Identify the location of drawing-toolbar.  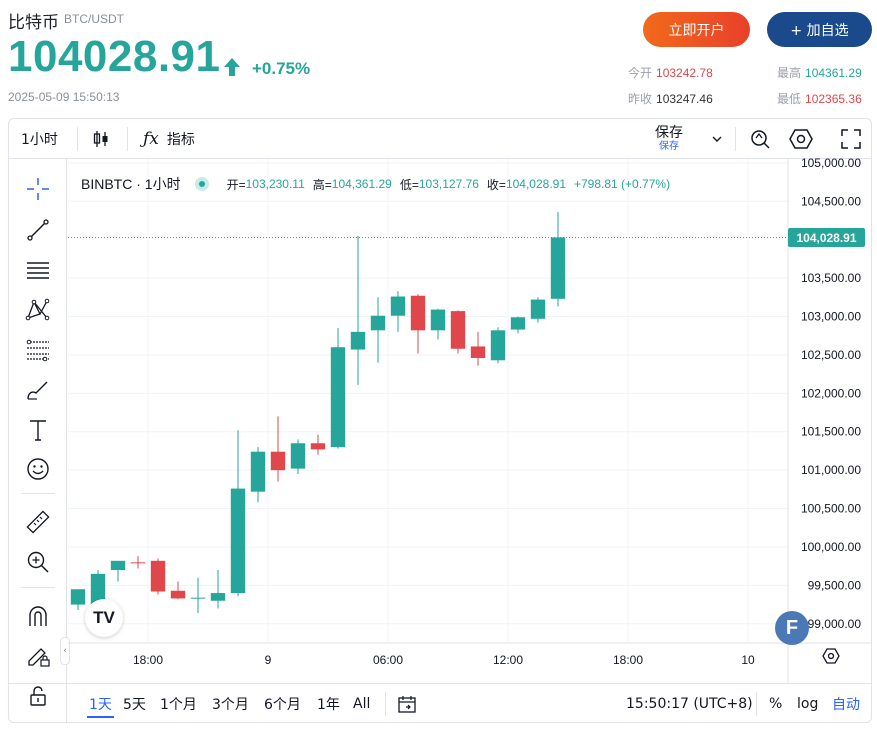
(38, 440).